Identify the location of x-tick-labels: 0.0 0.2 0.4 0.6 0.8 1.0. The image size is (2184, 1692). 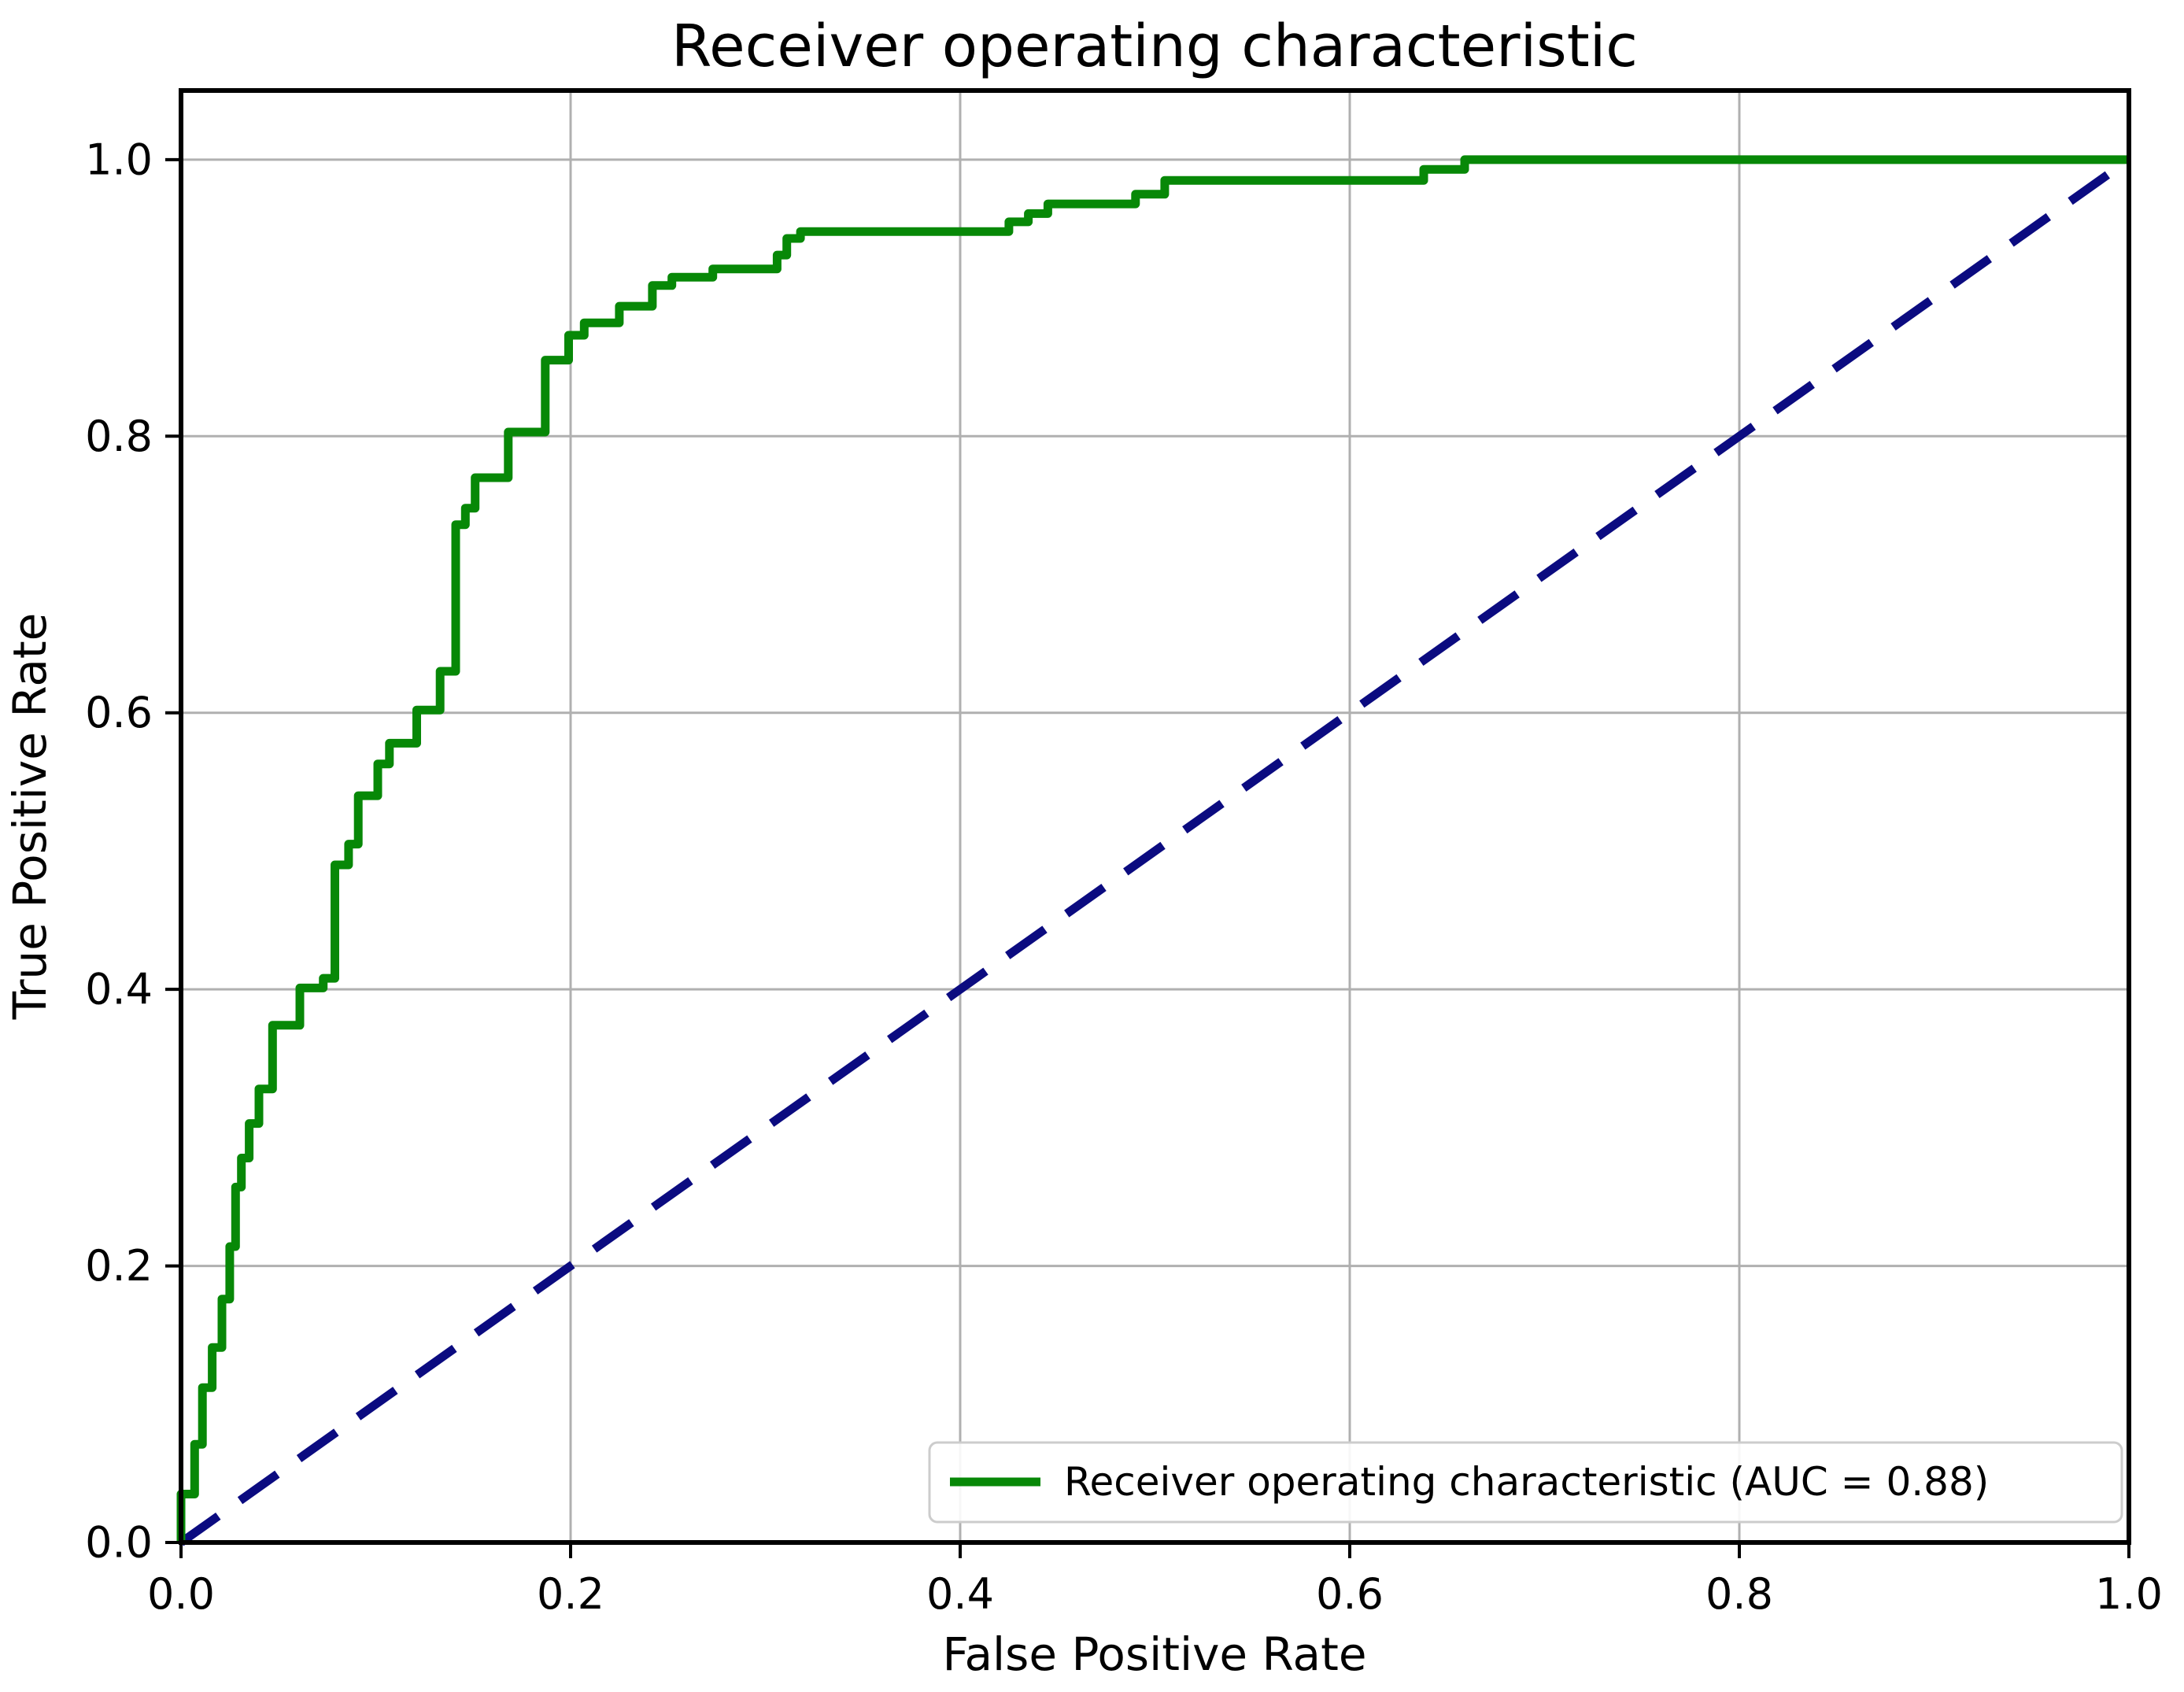
(1155, 1594).